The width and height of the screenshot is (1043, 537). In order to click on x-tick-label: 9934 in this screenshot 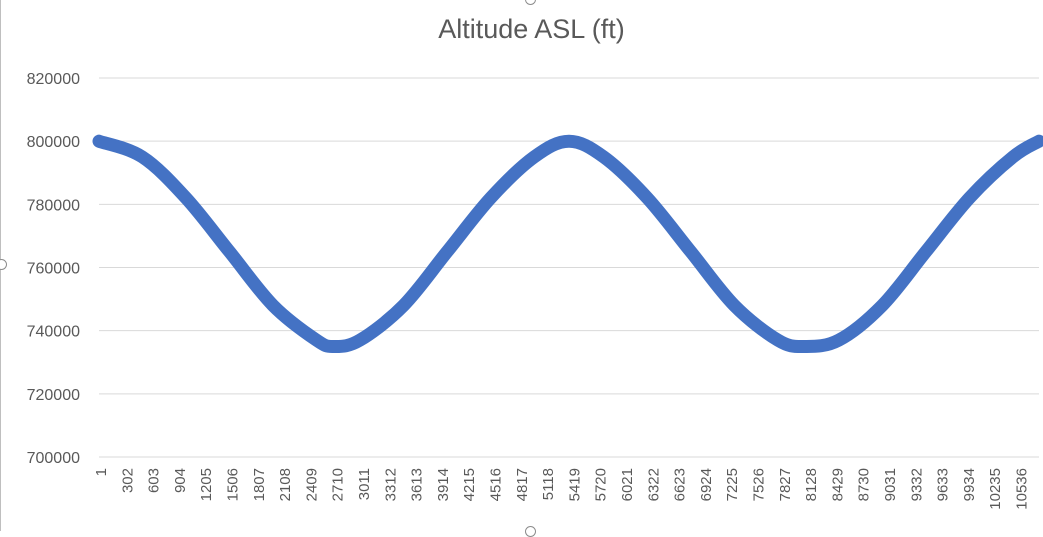, I will do `click(969, 484)`.